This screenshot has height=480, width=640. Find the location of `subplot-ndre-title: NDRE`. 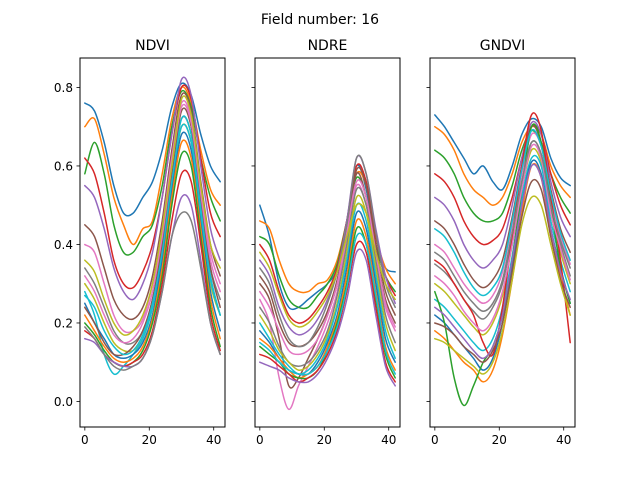

subplot-ndre-title: NDRE is located at coordinates (328, 46).